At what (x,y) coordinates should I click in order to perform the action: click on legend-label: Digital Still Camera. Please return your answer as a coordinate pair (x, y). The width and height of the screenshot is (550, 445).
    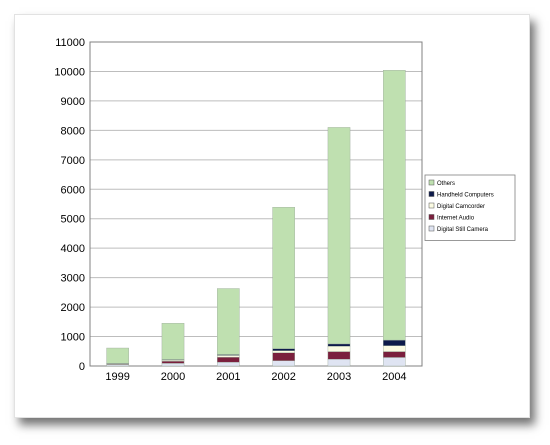
    Looking at the image, I should click on (463, 230).